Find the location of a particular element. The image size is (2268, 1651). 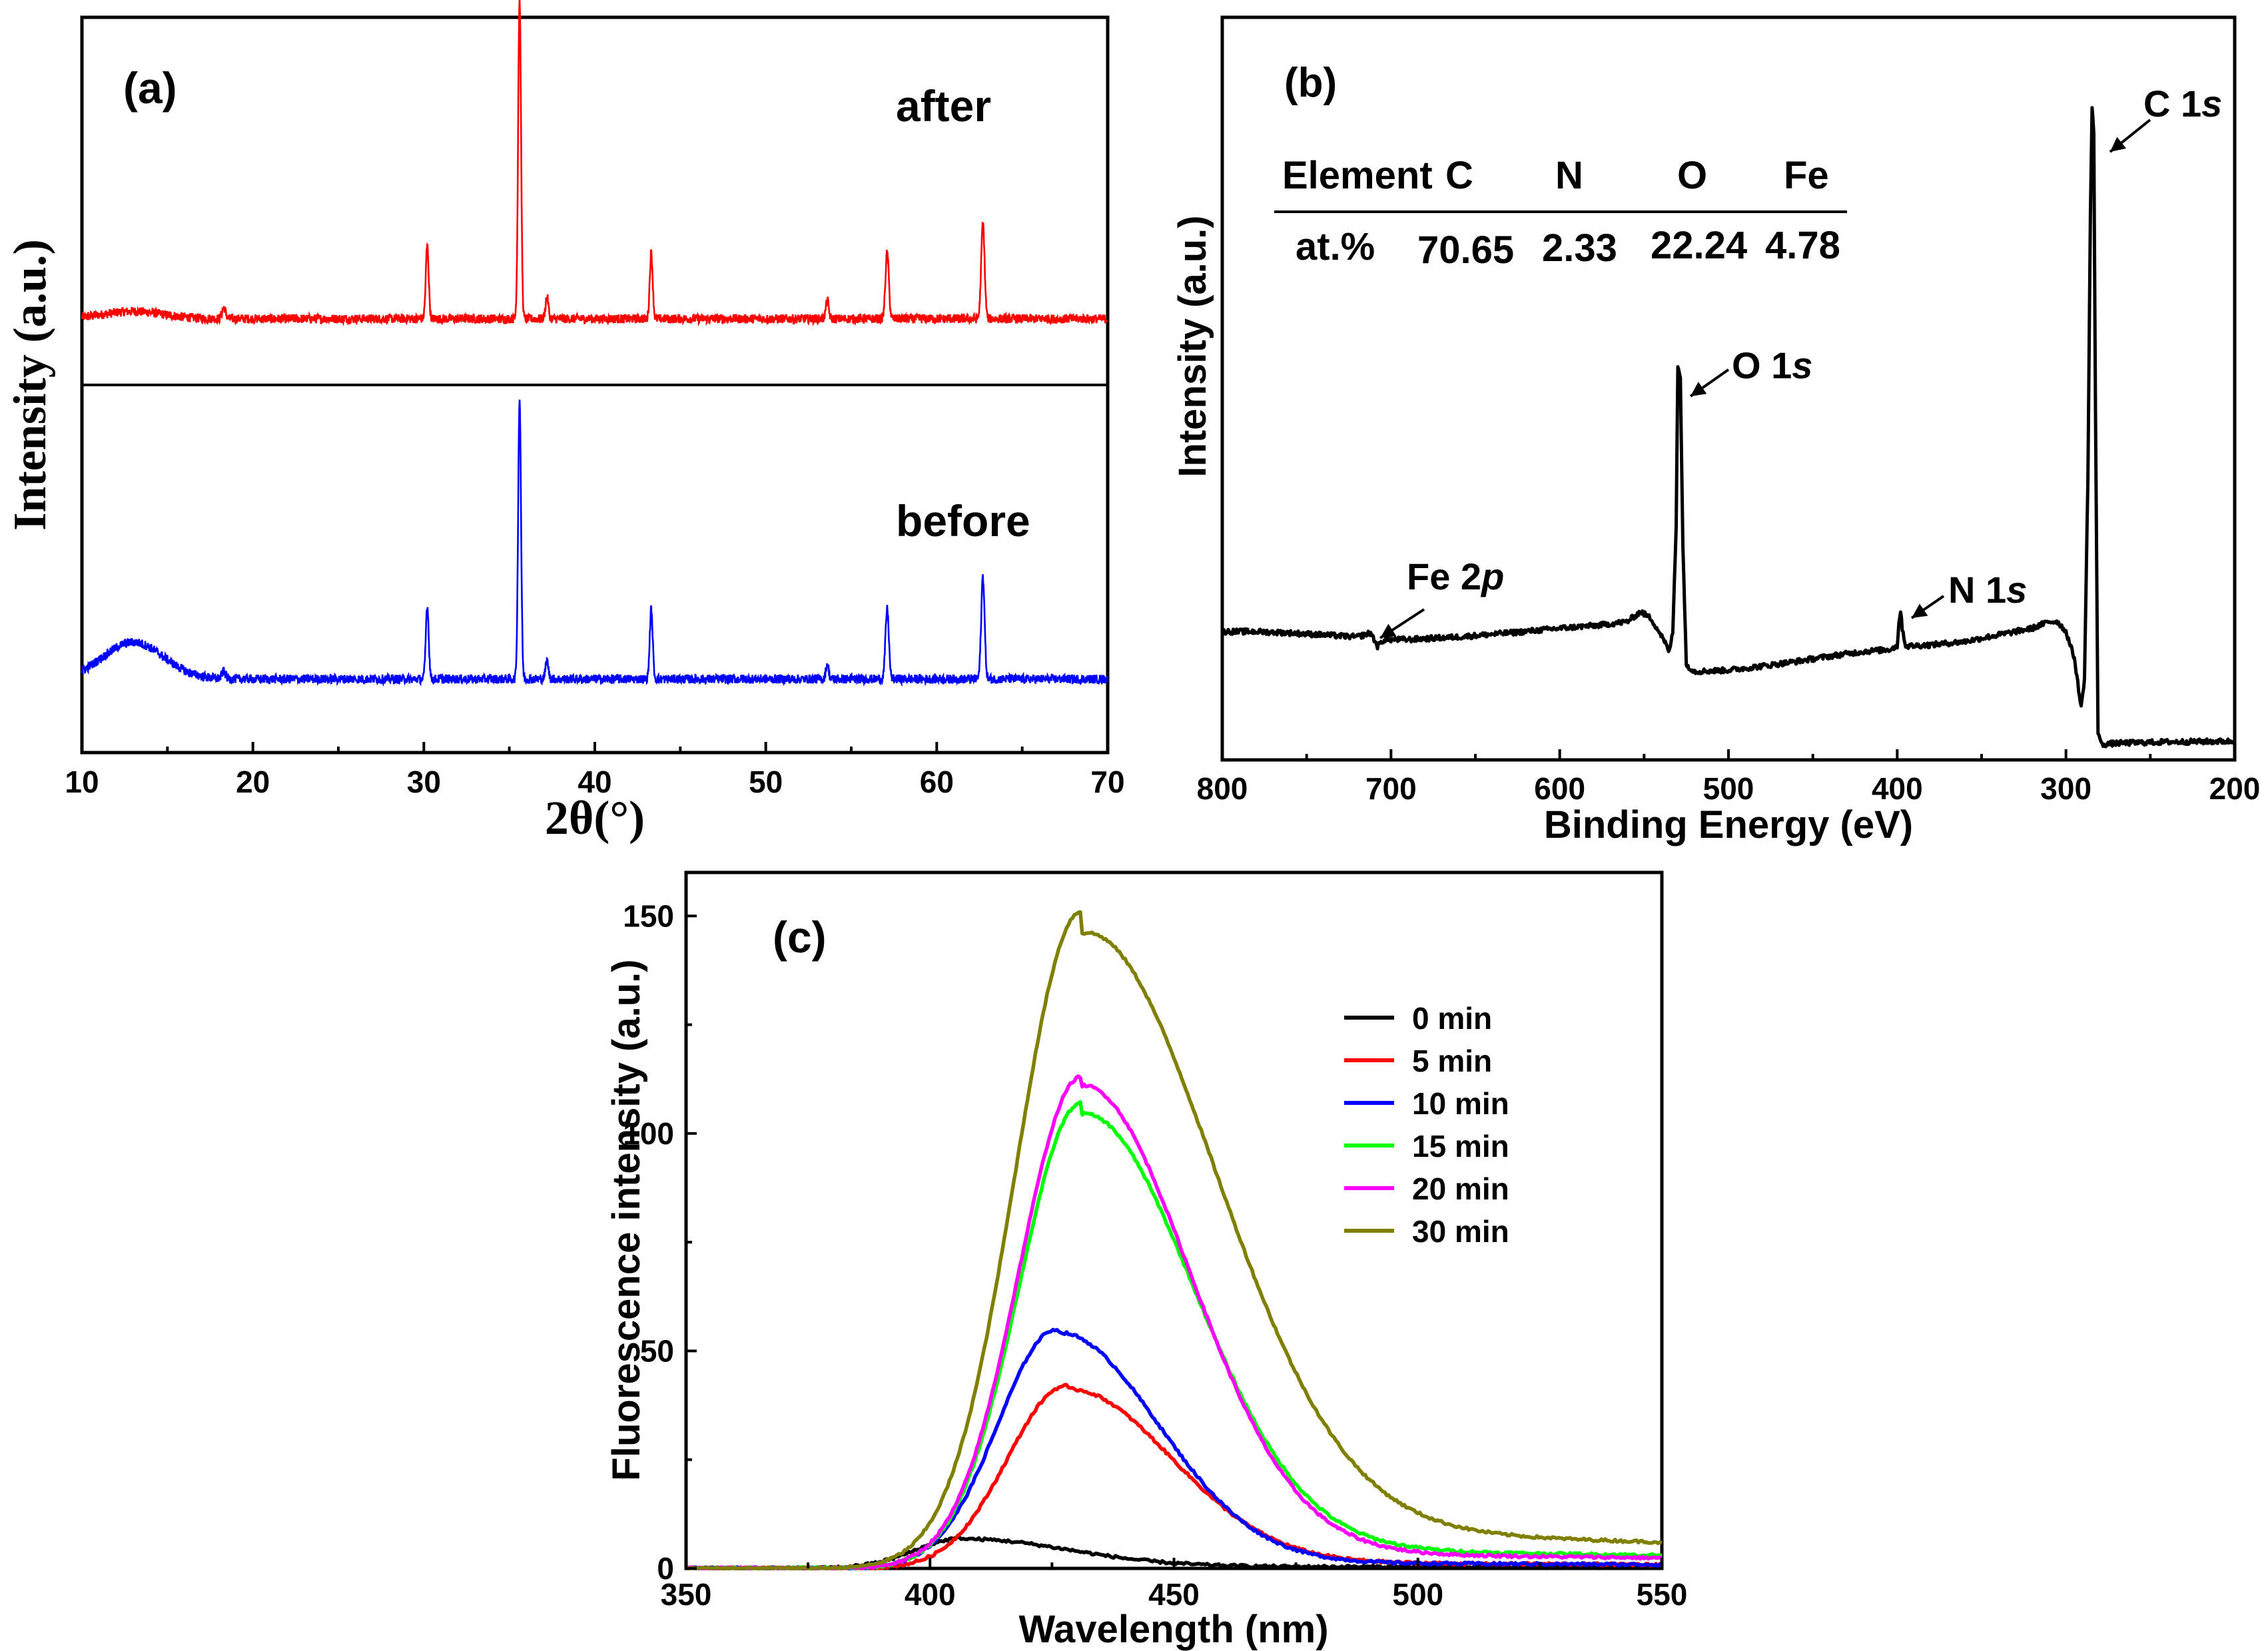

y-tick-label: 50 is located at coordinates (657, 1350).